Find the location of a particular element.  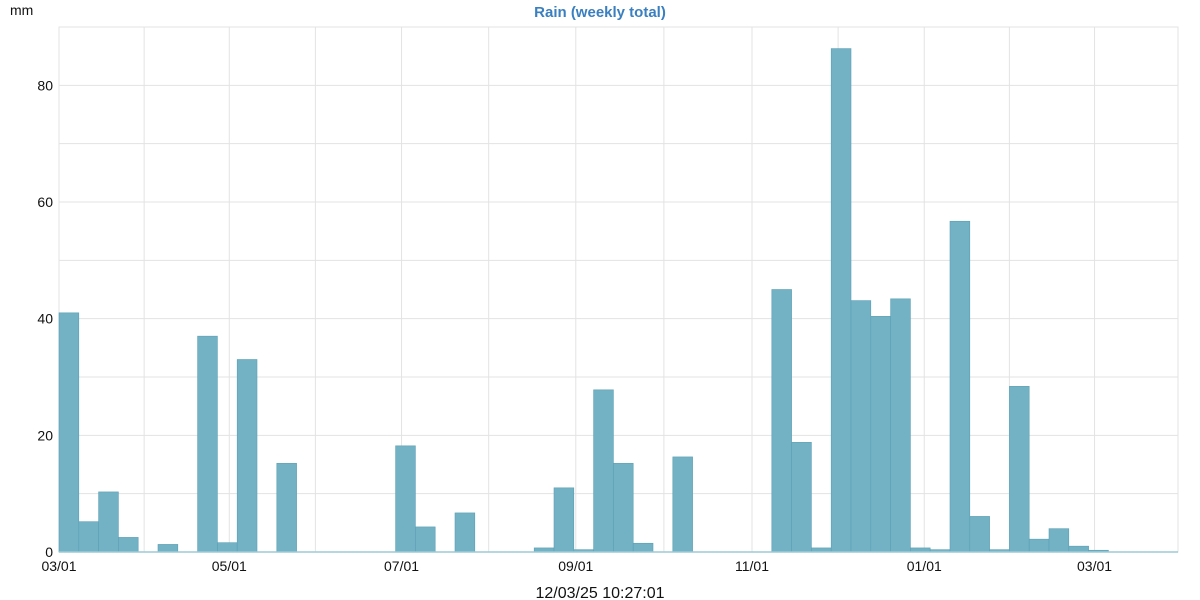

y-tick-label: 40 is located at coordinates (45, 319).